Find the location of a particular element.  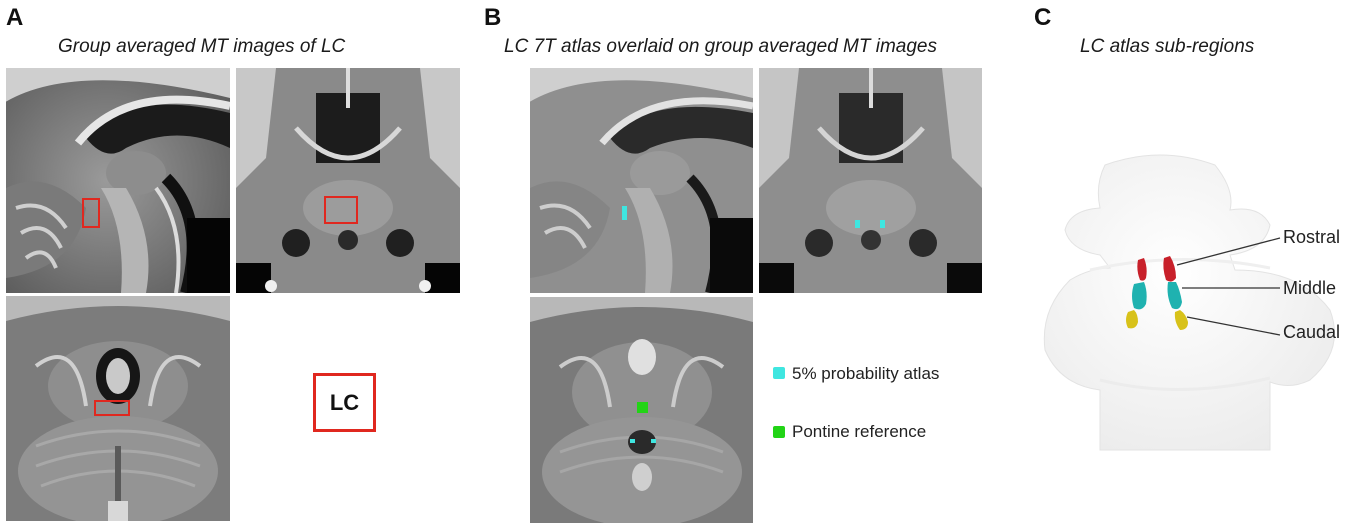

panel-a-sagittal-mri is located at coordinates (118, 180).